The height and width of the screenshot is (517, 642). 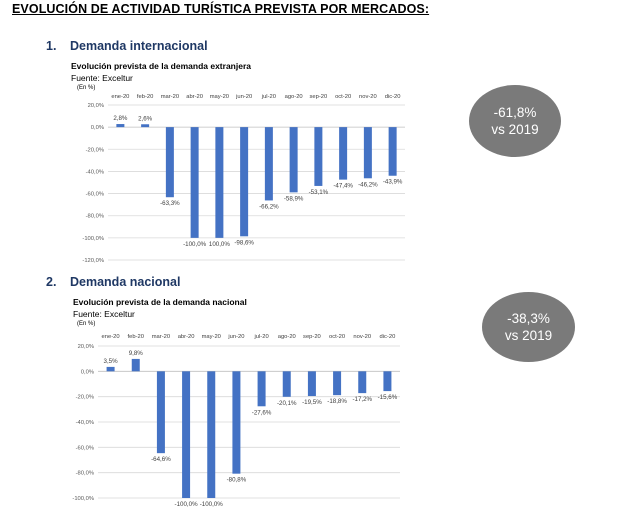 I want to click on y-tick-label: -120,0%, so click(x=93, y=261).